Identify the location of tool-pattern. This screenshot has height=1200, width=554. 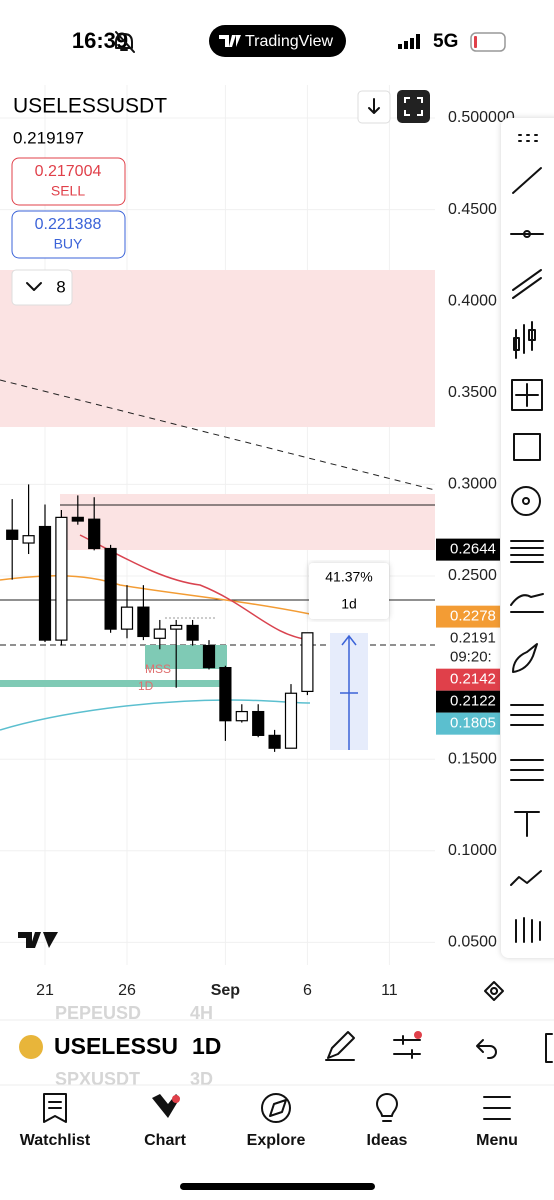
(524, 340).